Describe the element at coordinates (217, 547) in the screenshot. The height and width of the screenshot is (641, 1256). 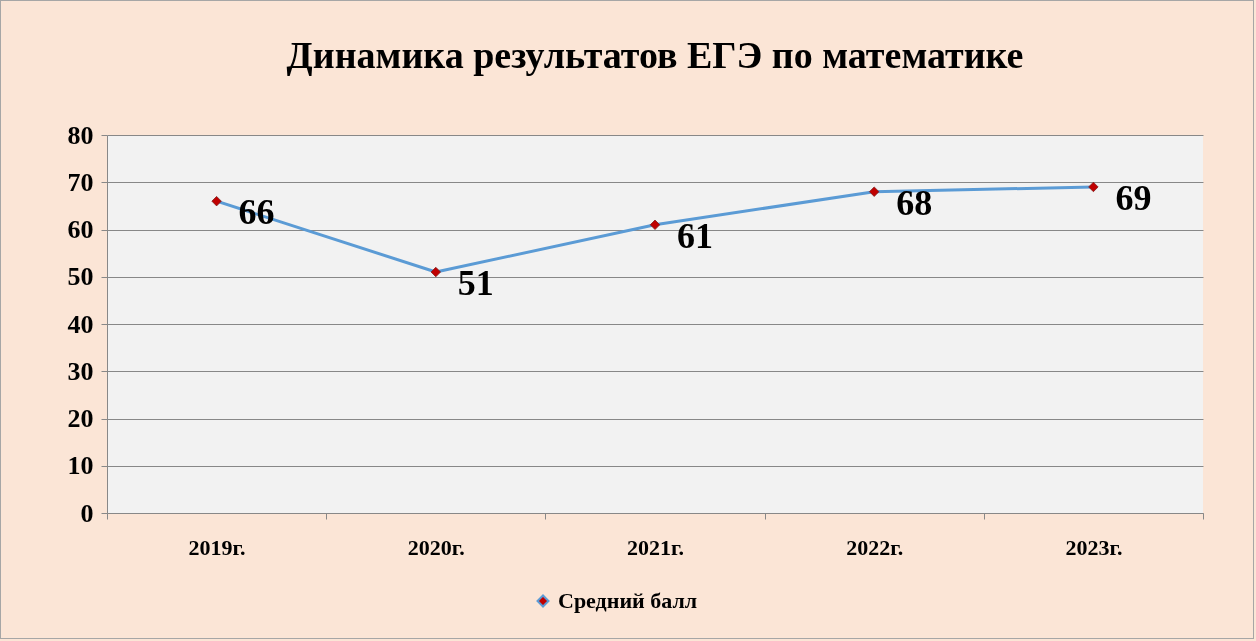
I see `x-tick-label: 2019г.` at that location.